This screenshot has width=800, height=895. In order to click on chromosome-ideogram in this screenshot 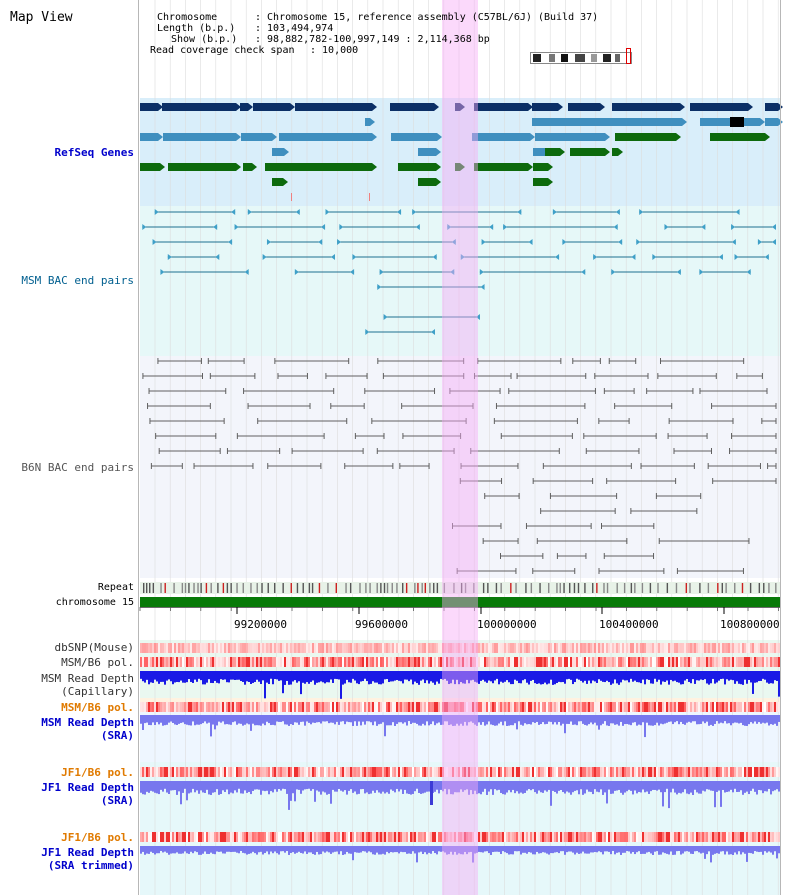, I will do `click(581, 58)`.